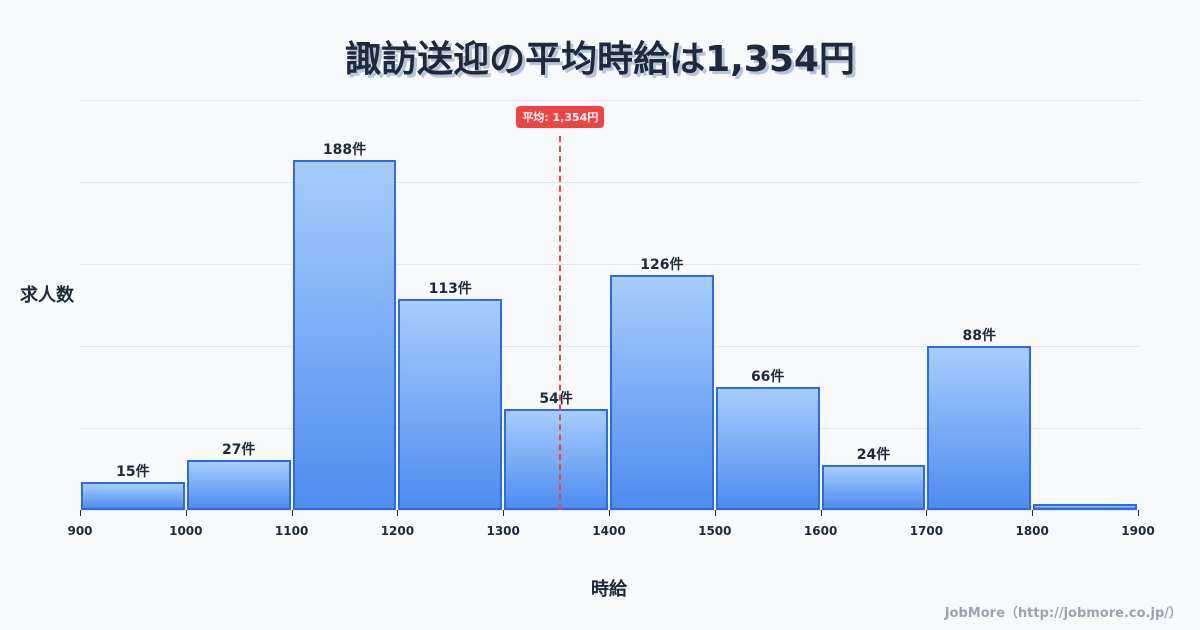 The image size is (1200, 630). I want to click on bar-value-label: 88件, so click(979, 336).